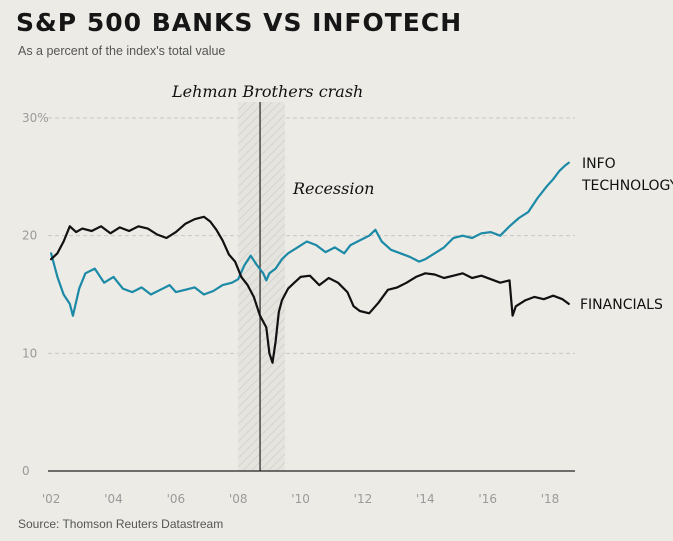  Describe the element at coordinates (267, 91) in the screenshot. I see `event-label: Lehman Brothers crash` at that location.